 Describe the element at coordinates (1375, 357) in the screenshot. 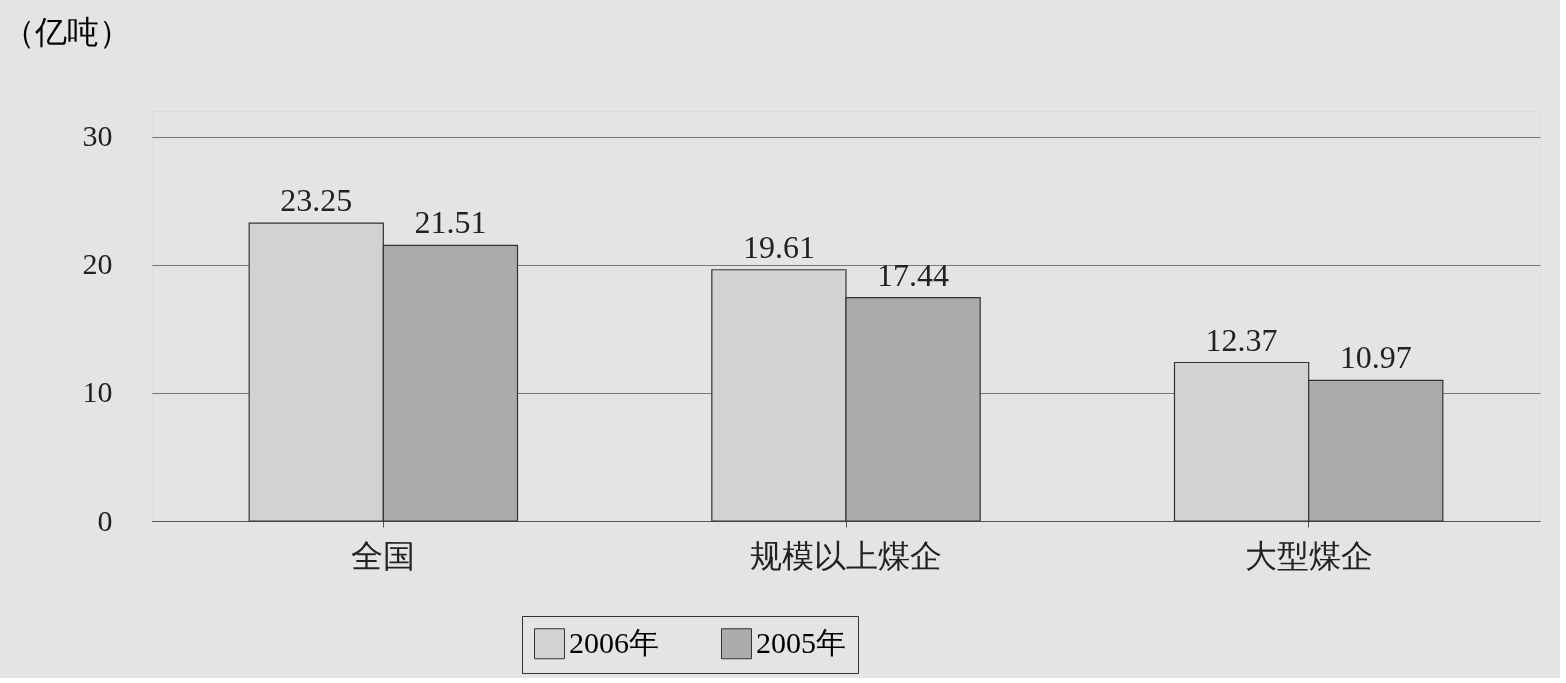

I see `data-label: 10.97` at that location.